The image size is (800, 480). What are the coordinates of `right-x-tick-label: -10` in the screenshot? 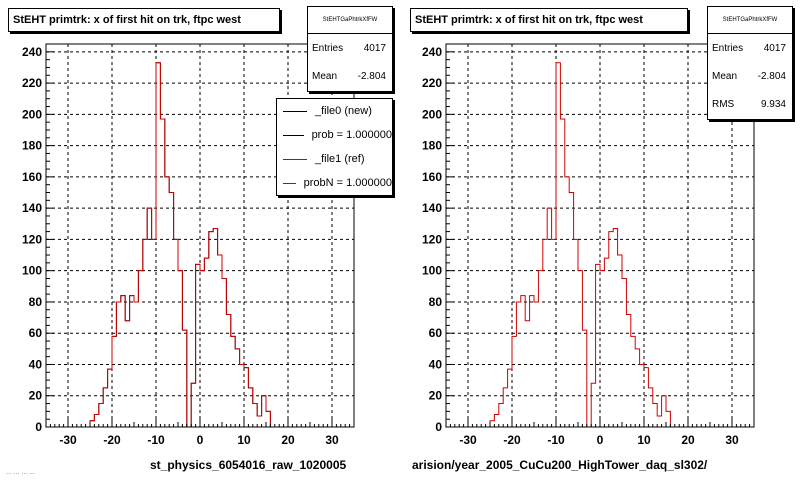 It's located at (556, 440).